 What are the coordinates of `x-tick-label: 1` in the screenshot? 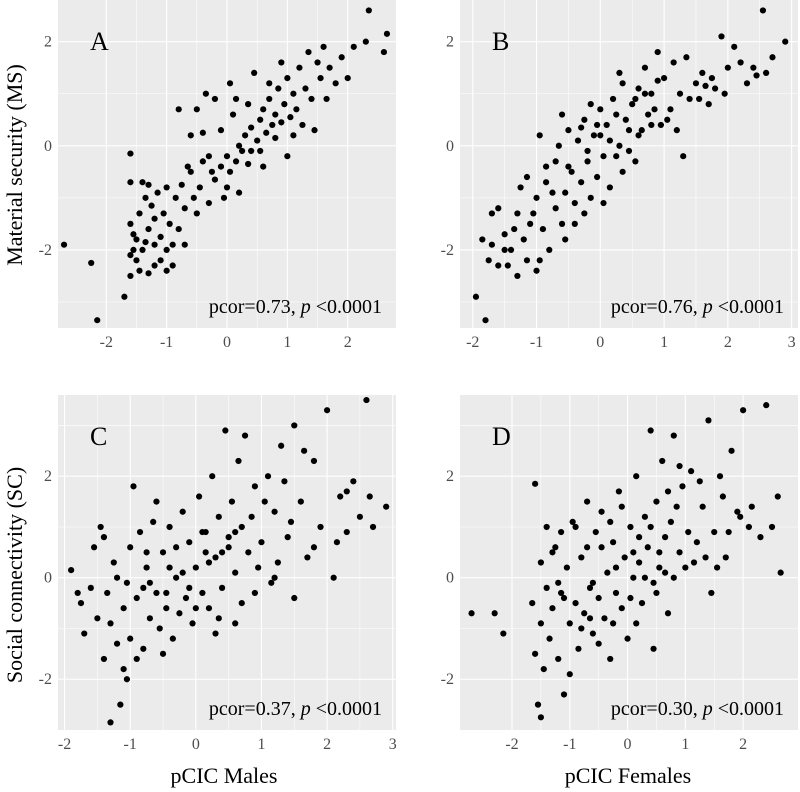 It's located at (261, 744).